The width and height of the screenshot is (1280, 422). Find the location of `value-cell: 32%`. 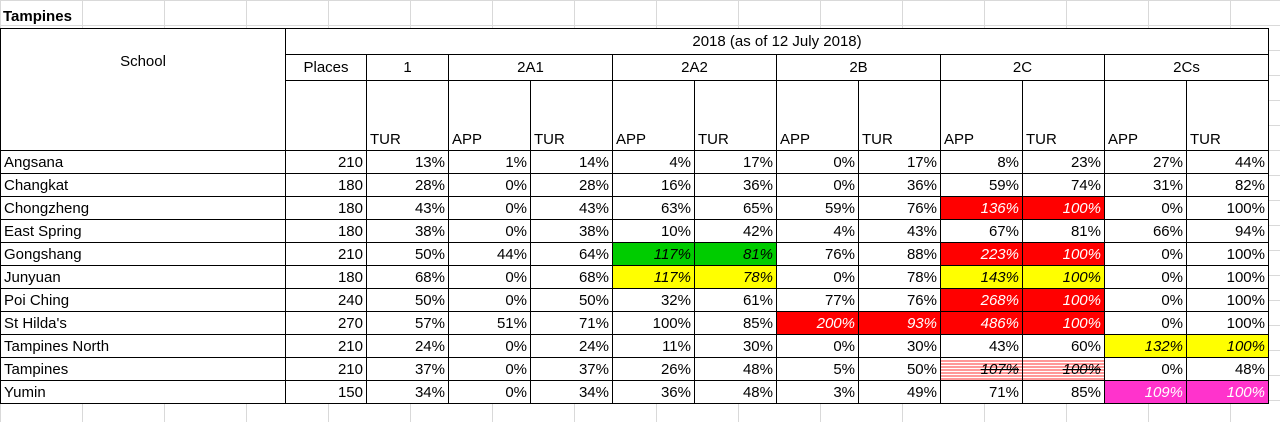

value-cell: 32% is located at coordinates (653, 300).